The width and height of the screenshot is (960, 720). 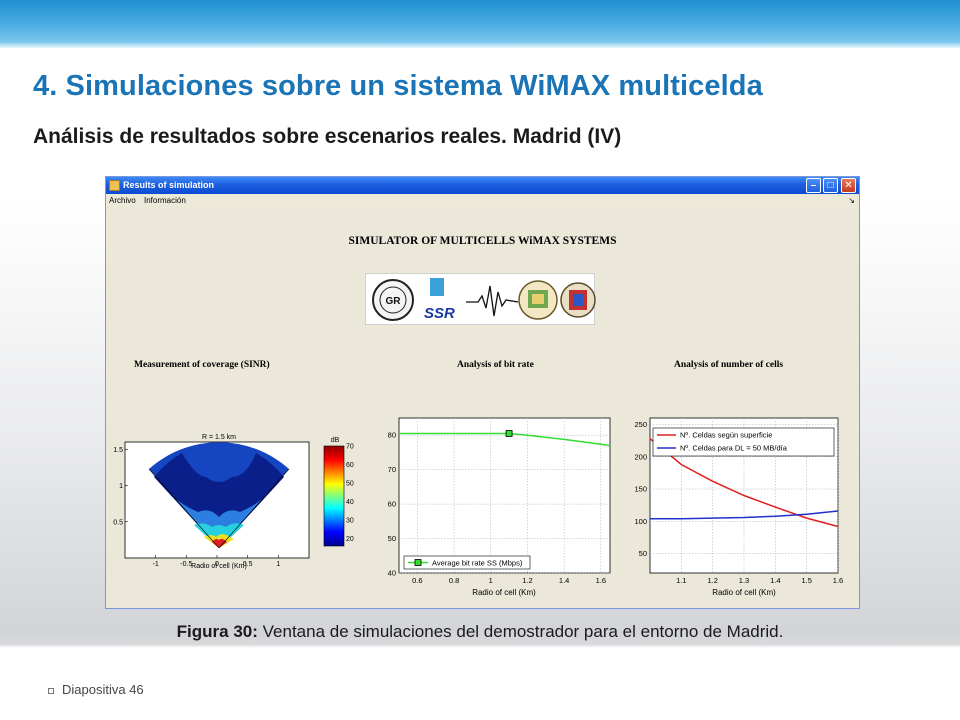 I want to click on coverage-region-red, so click(x=219, y=543).